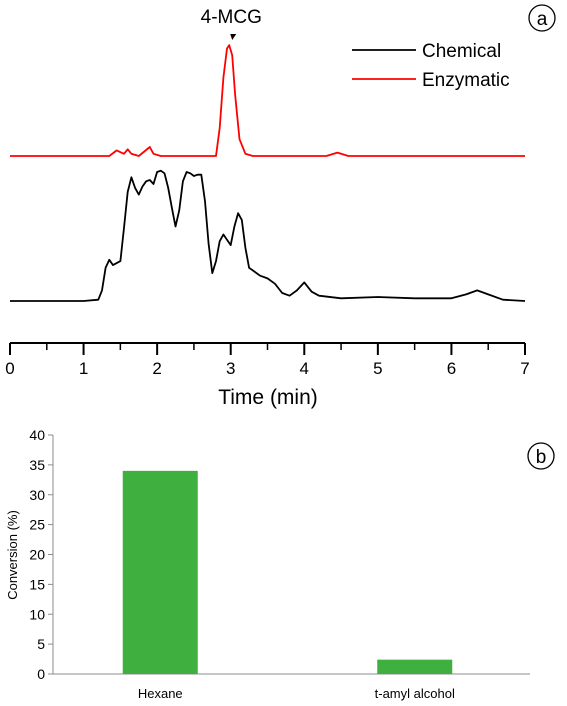  I want to click on y-tick-label: 30, so click(37, 495).